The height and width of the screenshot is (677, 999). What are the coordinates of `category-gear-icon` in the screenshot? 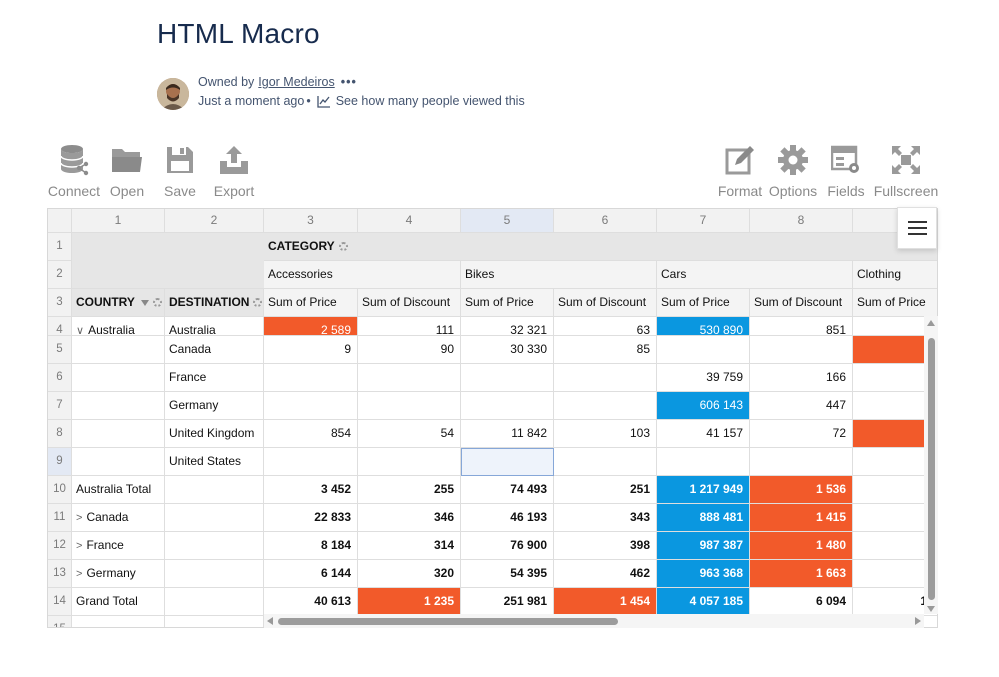 It's located at (343, 246).